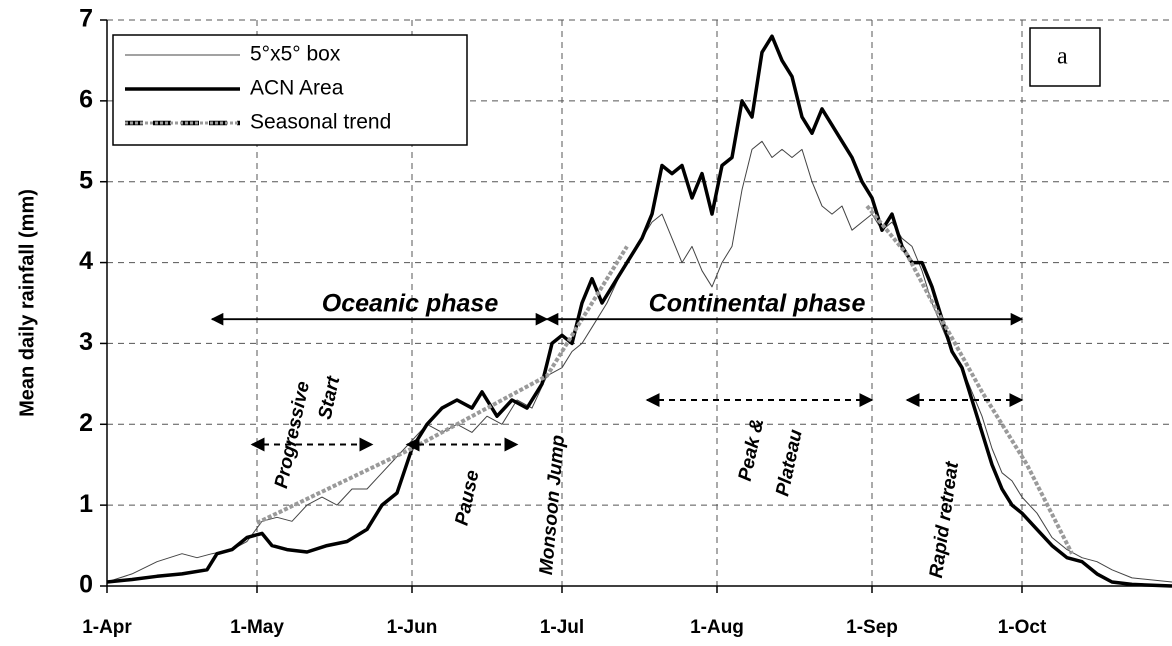 The width and height of the screenshot is (1172, 646). Describe the element at coordinates (27, 303) in the screenshot. I see `y-axis-label: Mean daily rainfall (mm)` at that location.